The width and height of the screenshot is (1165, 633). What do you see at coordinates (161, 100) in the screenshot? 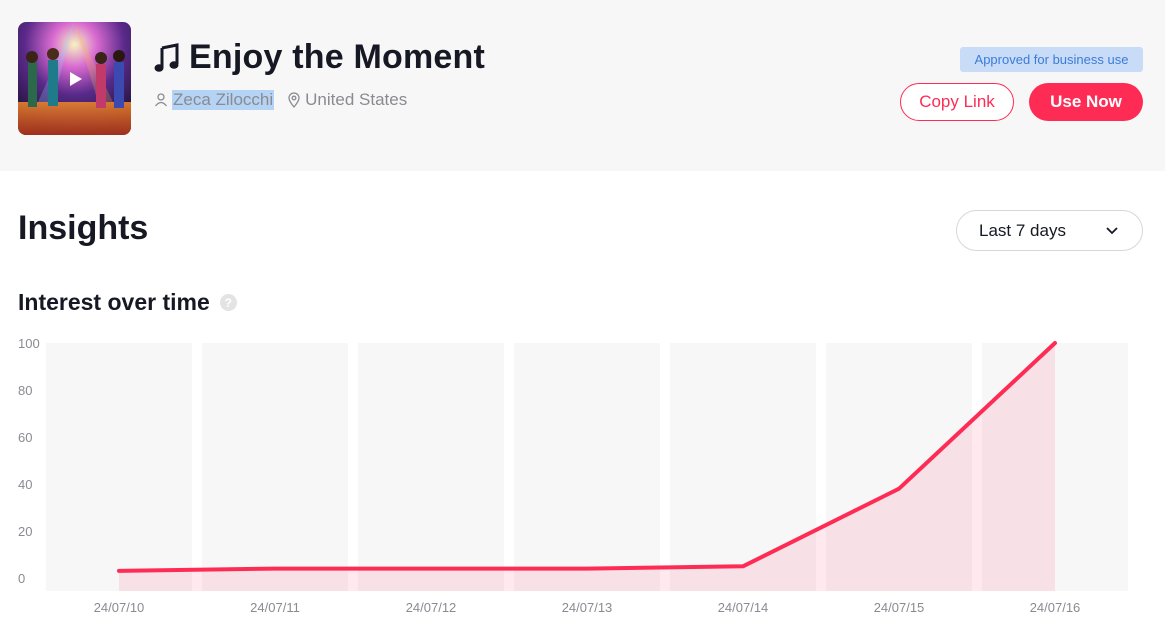
I see `person-icon` at bounding box center [161, 100].